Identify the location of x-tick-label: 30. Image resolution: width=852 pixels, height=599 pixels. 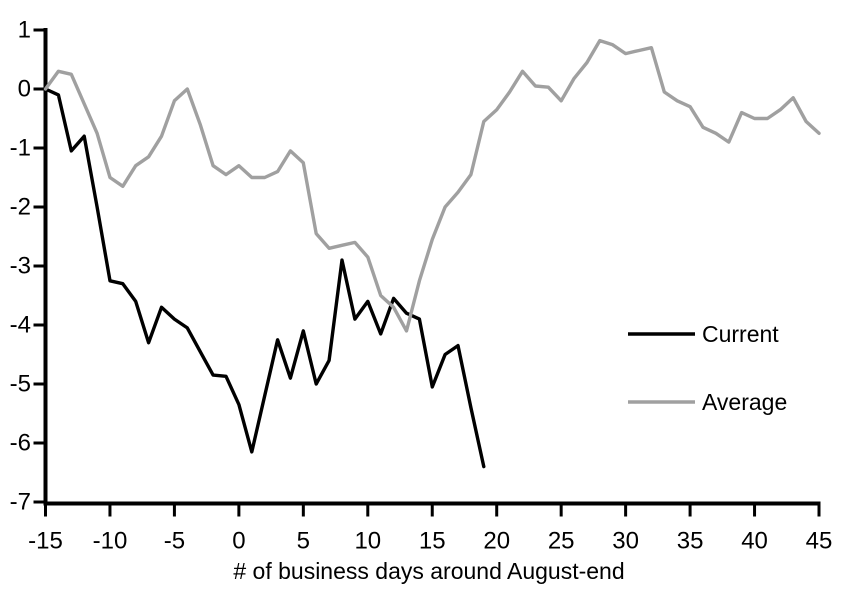
(625, 541).